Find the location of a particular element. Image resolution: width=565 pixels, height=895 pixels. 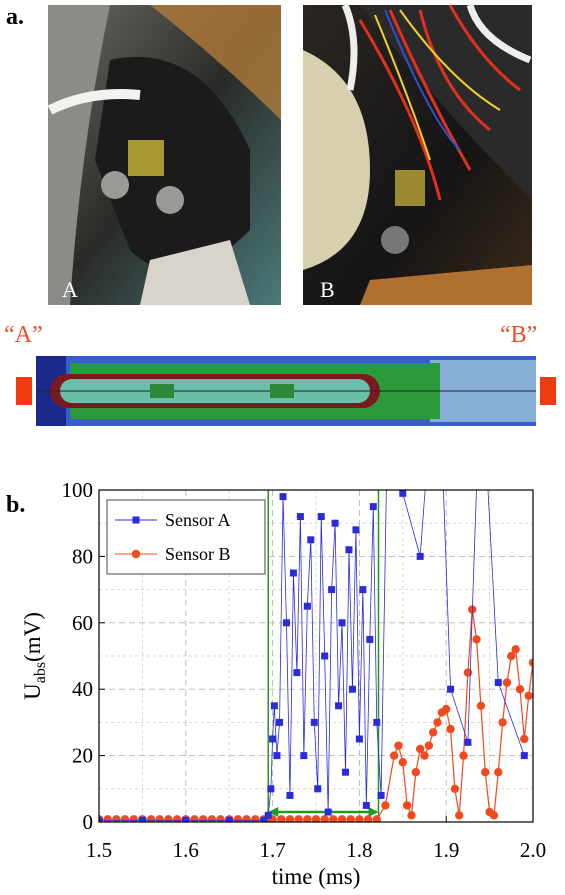

y-label-unit: (mV) is located at coordinates (32, 637).